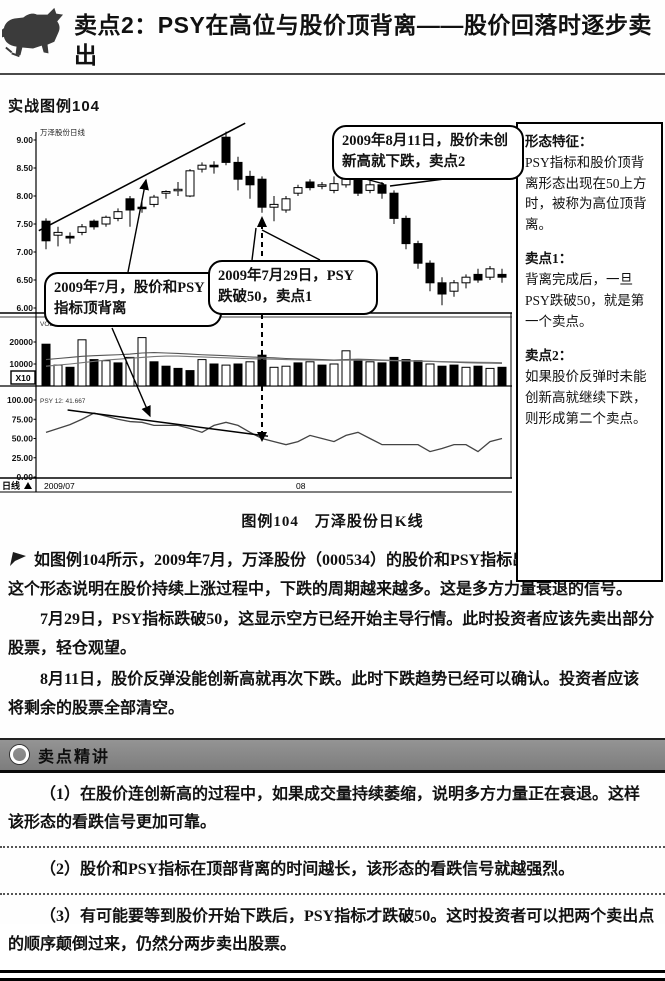 The width and height of the screenshot is (665, 981). Describe the element at coordinates (301, 486) in the screenshot. I see `svg-text: 08` at that location.